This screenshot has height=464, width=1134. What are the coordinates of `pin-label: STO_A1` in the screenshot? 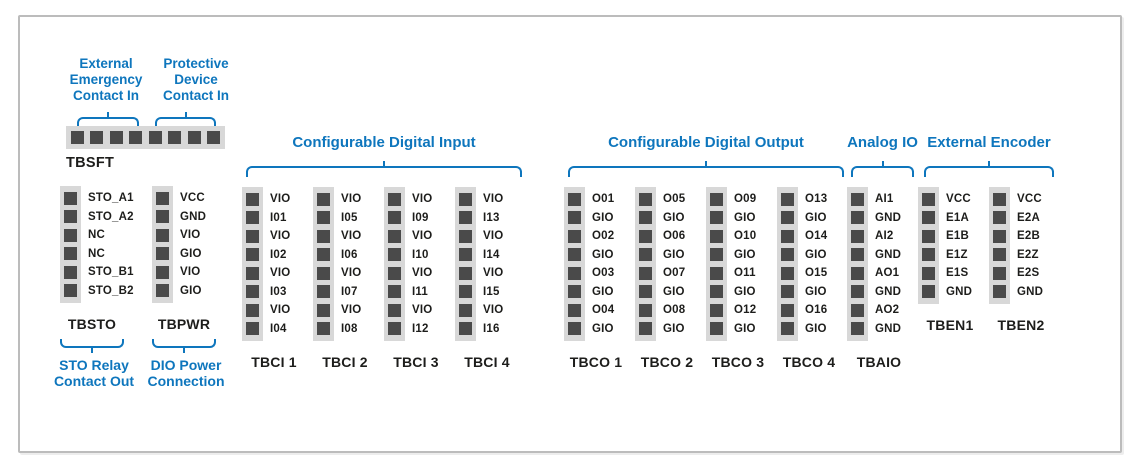 It's located at (111, 198).